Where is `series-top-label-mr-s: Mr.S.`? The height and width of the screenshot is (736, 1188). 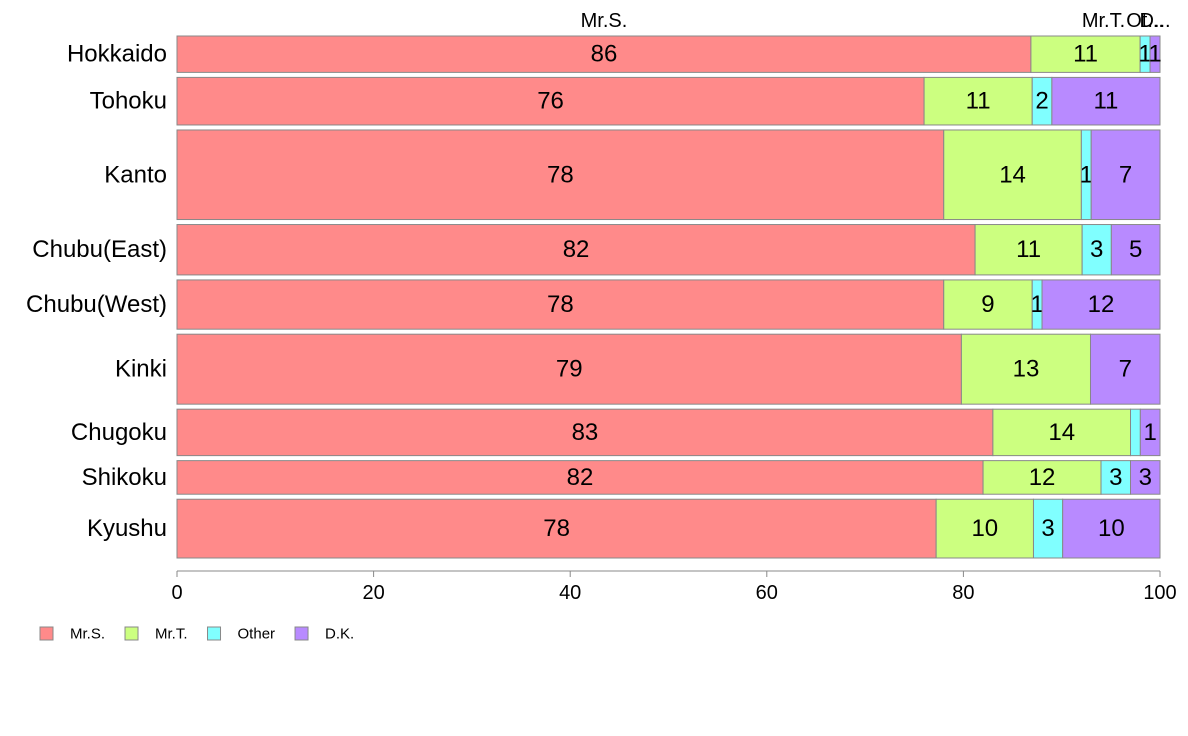
series-top-label-mr-s: Mr.S. is located at coordinates (604, 21).